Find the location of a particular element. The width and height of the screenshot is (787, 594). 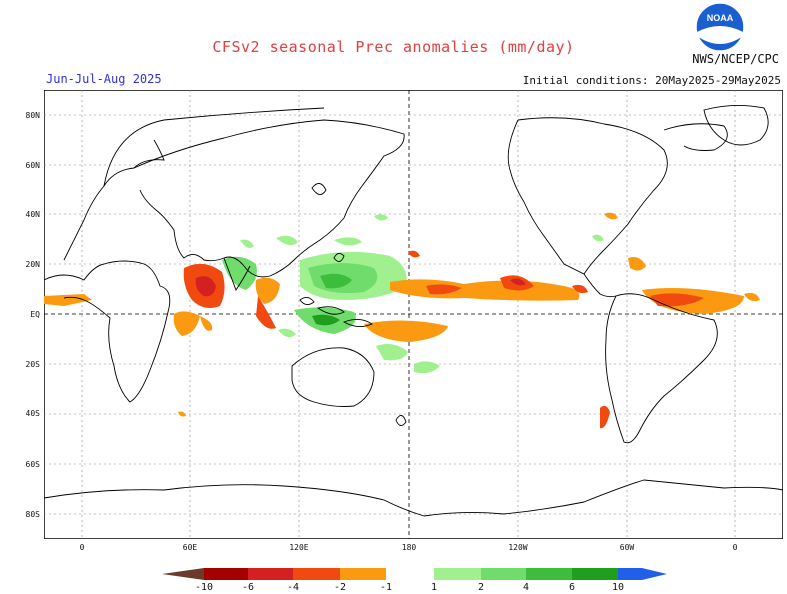

color-legend is located at coordinates (417, 580).